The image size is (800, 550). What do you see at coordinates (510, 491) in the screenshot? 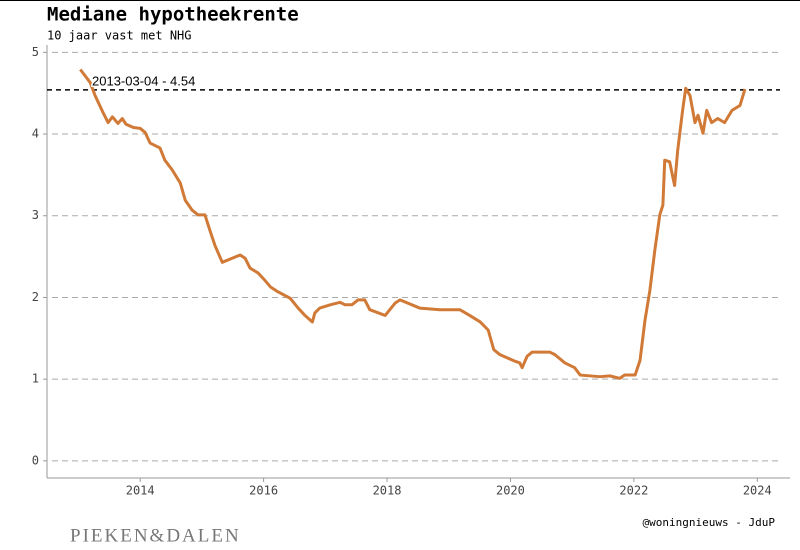
I see `x-tick-label: 2020` at bounding box center [510, 491].